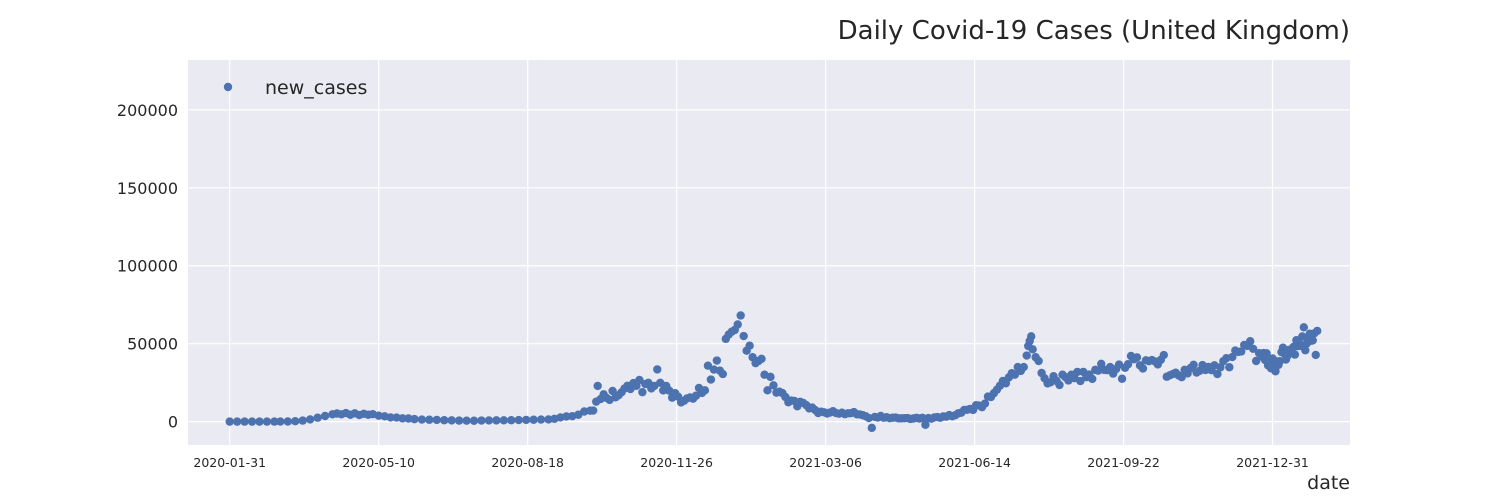  Describe the element at coordinates (1272, 462) in the screenshot. I see `x-tick-label: 2021-12-31` at that location.